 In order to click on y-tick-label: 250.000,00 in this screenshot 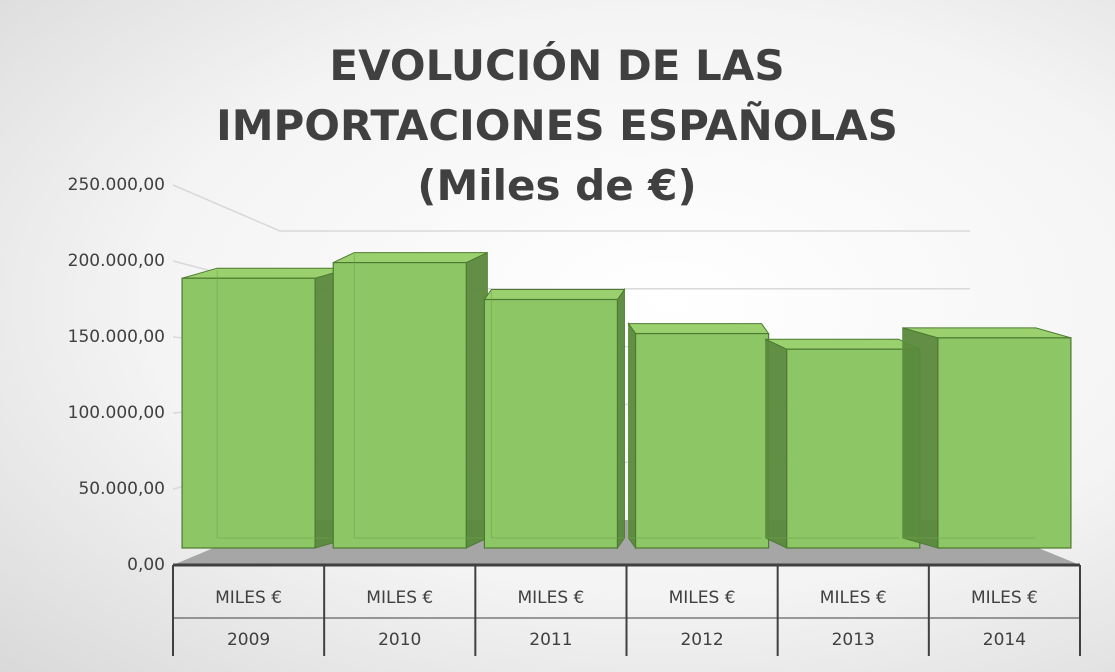, I will do `click(116, 185)`.